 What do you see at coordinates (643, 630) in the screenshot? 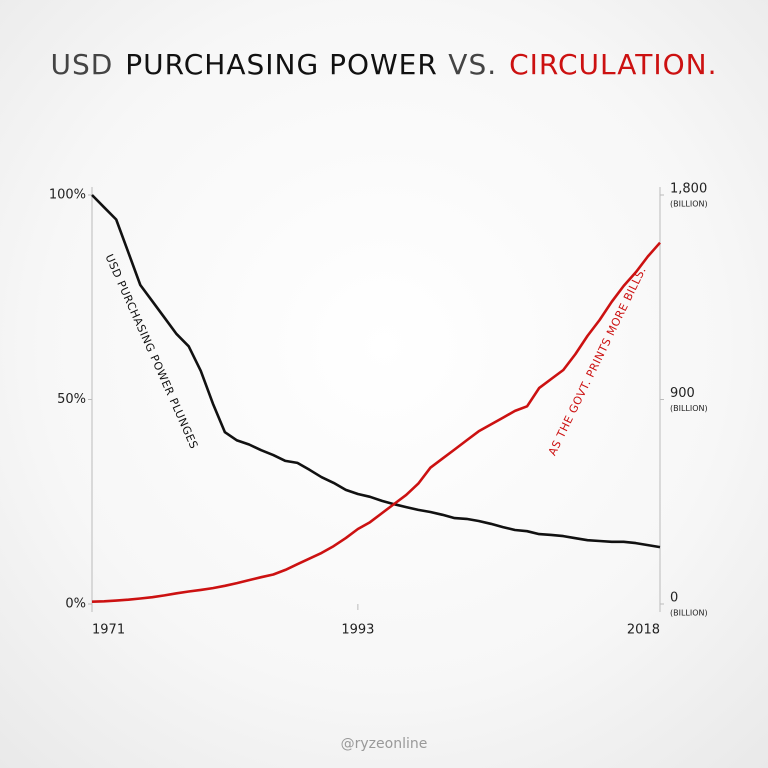
I see `x-tick-label: 2018` at bounding box center [643, 630].